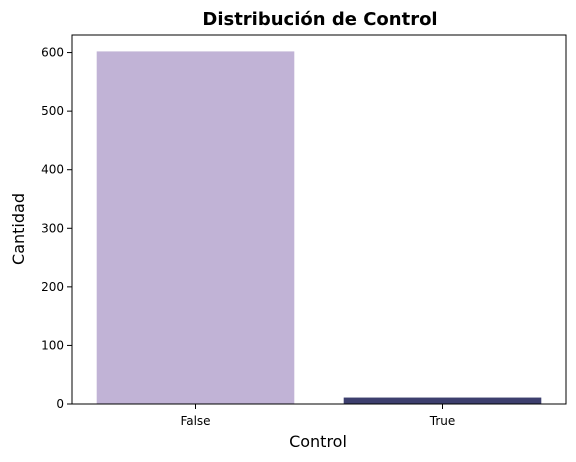 The image size is (576, 462). Describe the element at coordinates (52, 287) in the screenshot. I see `y-tick-label: 200` at that location.